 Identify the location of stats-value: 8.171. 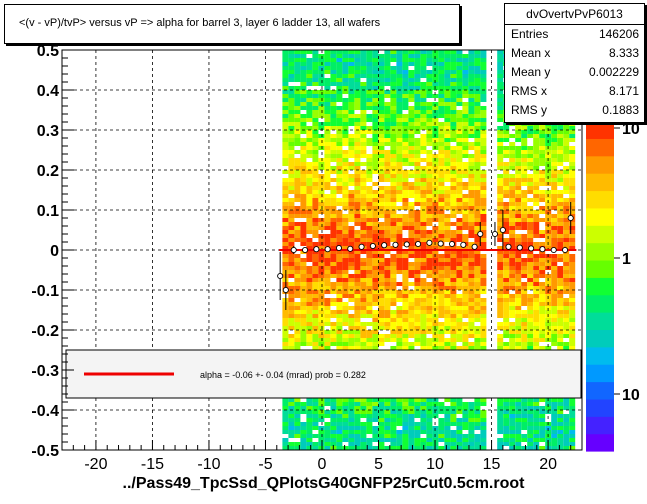
(623, 91).